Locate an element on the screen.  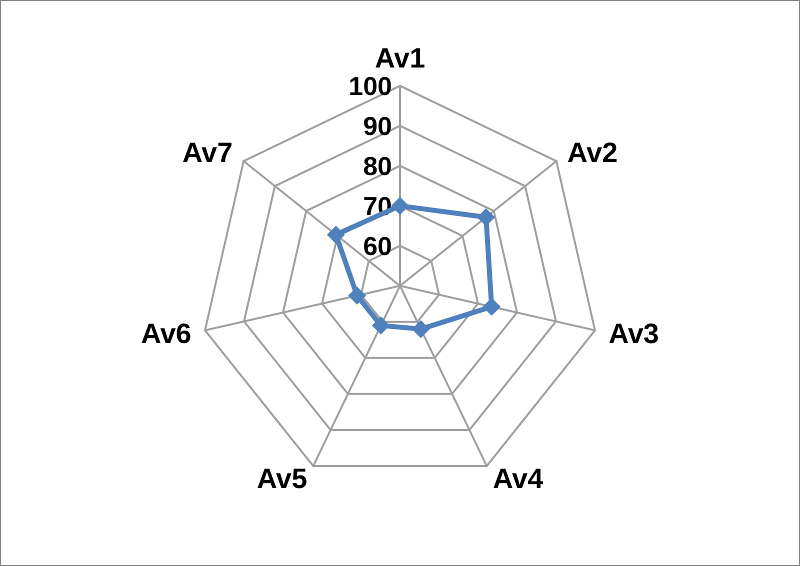
spoke-label: Av6 is located at coordinates (166, 333).